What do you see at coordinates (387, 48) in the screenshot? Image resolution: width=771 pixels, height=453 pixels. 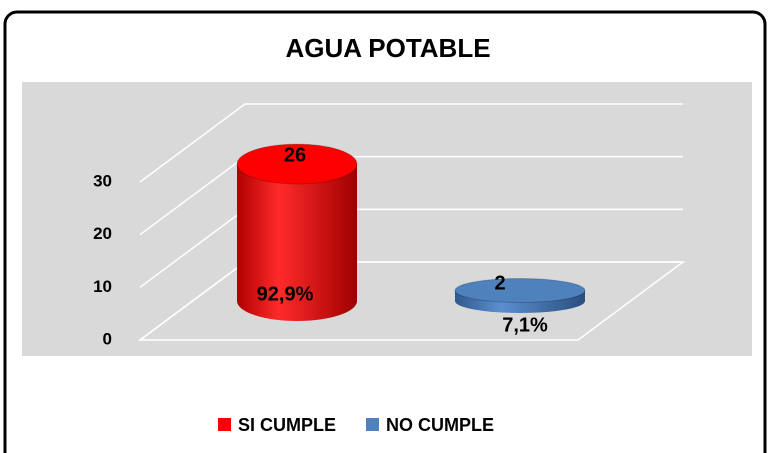 I see `chart-title: AGUA POTABLE` at bounding box center [387, 48].